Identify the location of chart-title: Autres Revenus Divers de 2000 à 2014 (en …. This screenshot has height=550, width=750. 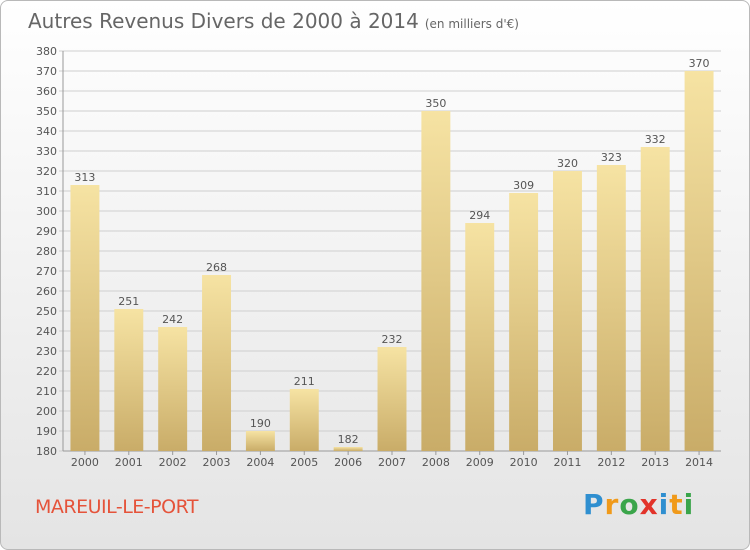
(273, 21).